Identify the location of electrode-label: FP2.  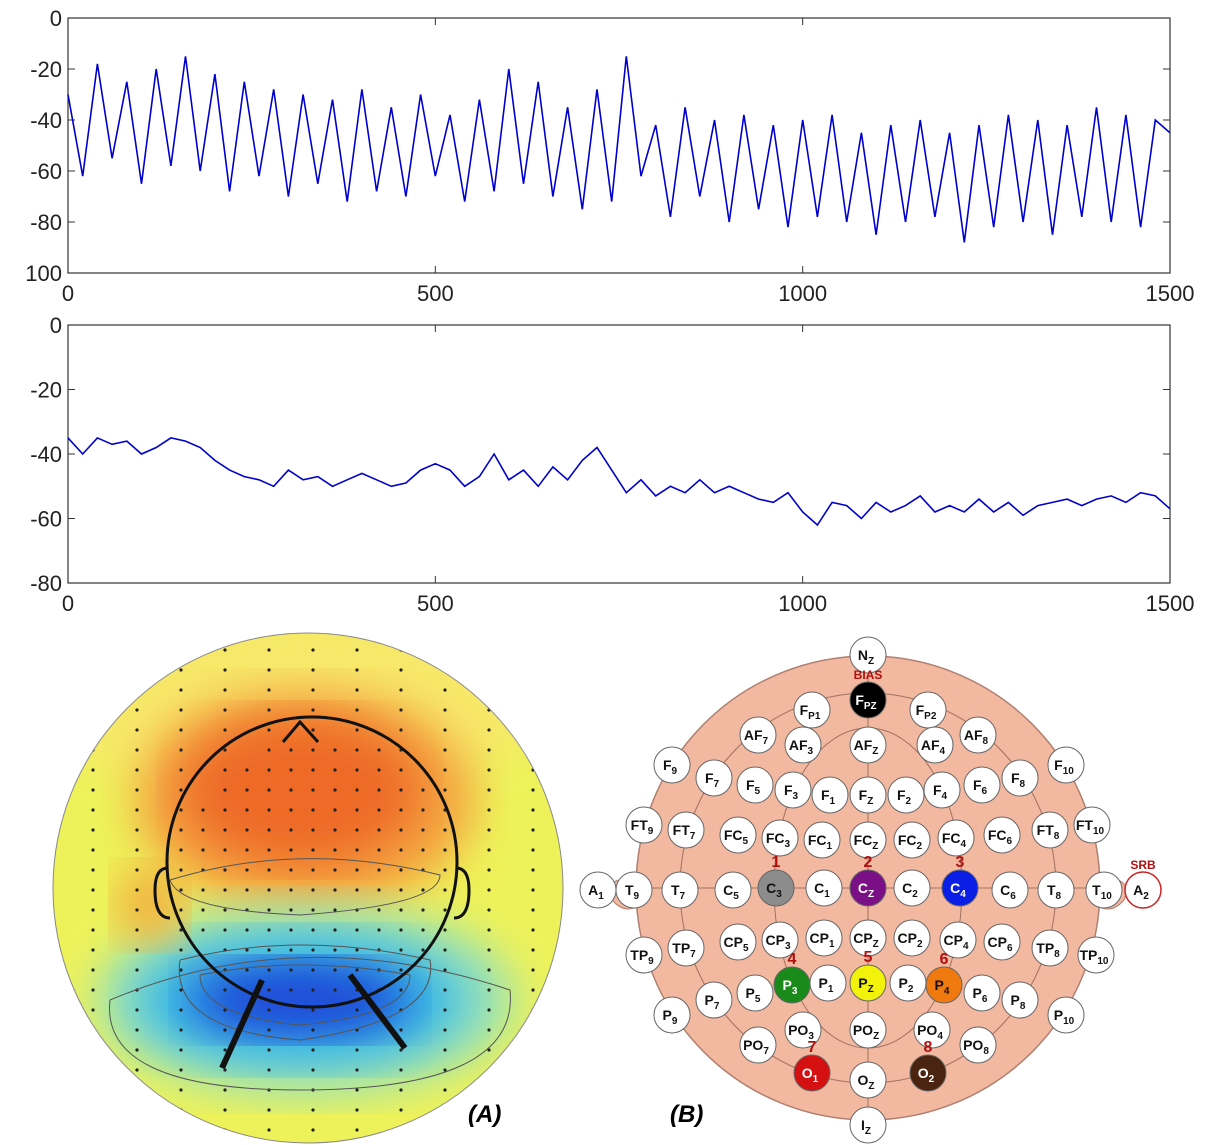
(926, 712).